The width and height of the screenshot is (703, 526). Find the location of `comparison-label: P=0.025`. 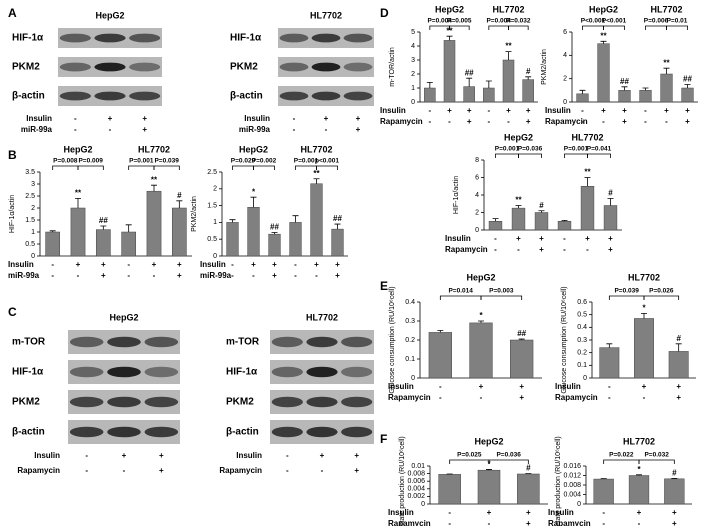

comparison-label: P=0.025 is located at coordinates (469, 455).